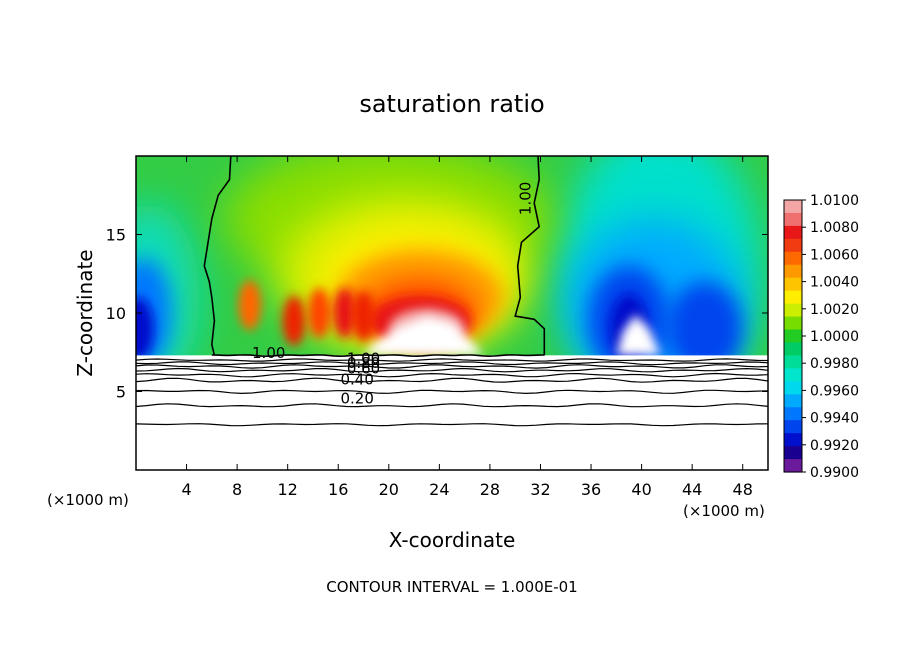  I want to click on colorbar-label: 1.0100, so click(834, 201).